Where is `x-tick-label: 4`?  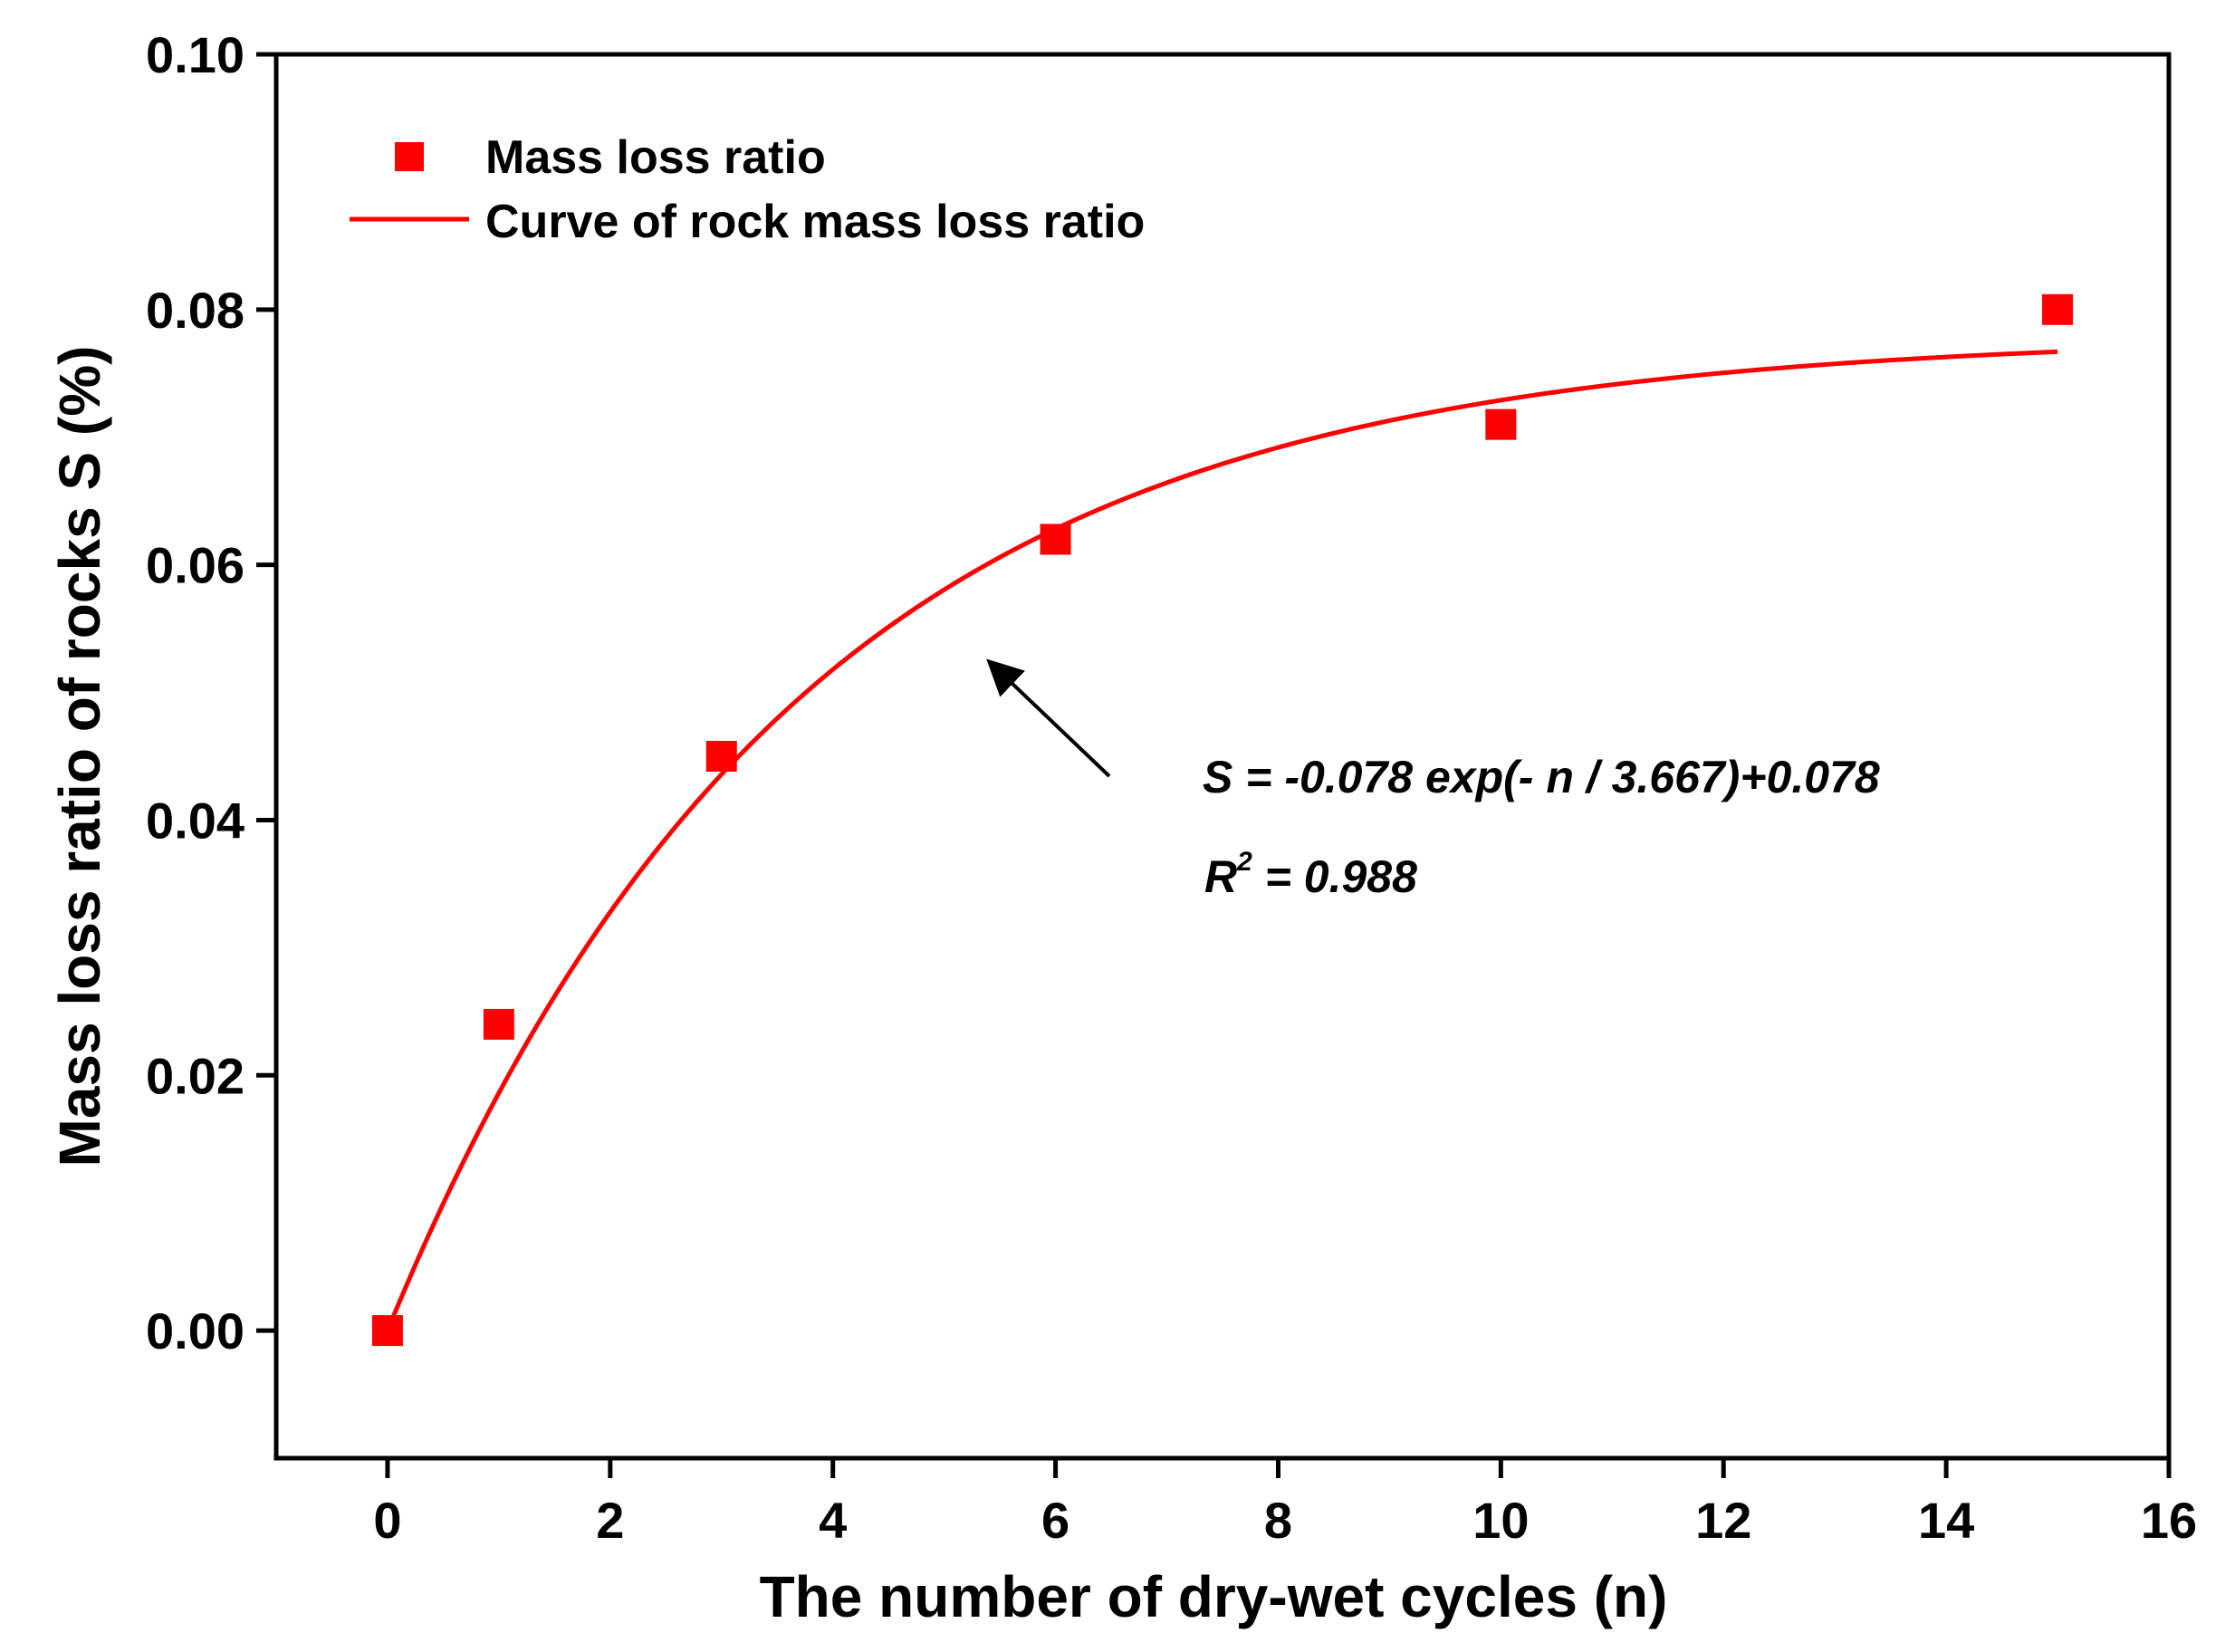
x-tick-label: 4 is located at coordinates (833, 1520).